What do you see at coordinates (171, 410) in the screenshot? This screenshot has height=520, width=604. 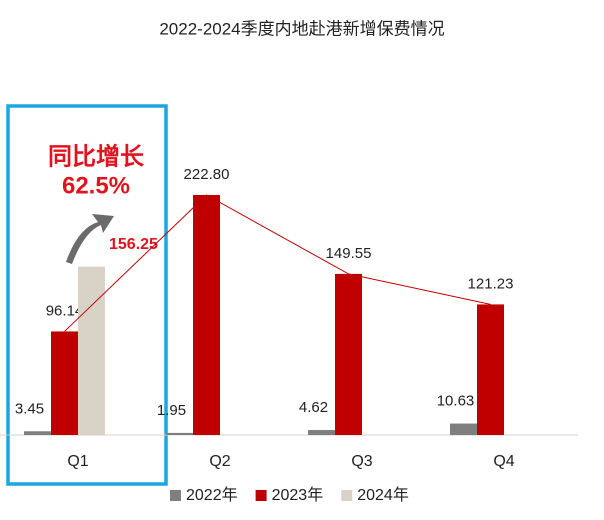 I see `value-label: 1.95` at bounding box center [171, 410].